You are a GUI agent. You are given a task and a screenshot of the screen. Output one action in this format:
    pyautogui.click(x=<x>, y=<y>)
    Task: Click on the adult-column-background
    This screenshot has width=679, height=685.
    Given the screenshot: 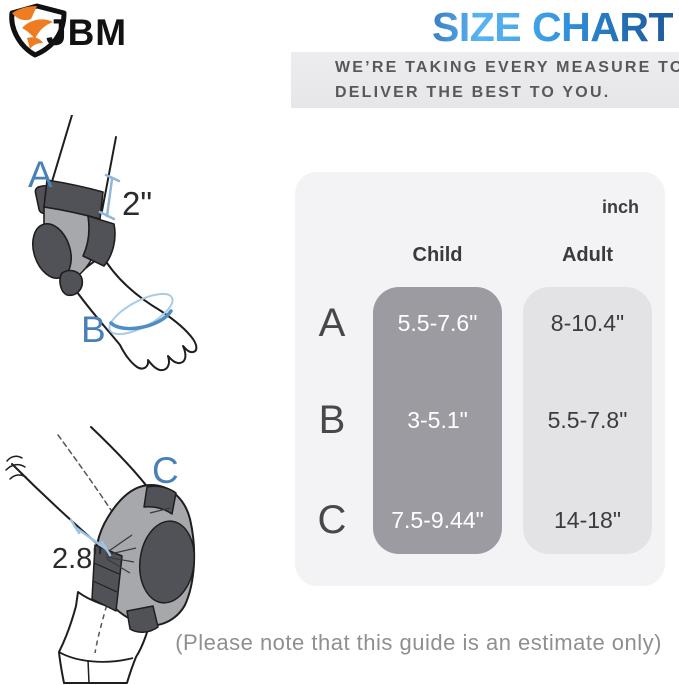 What is the action you would take?
    pyautogui.click(x=587, y=420)
    